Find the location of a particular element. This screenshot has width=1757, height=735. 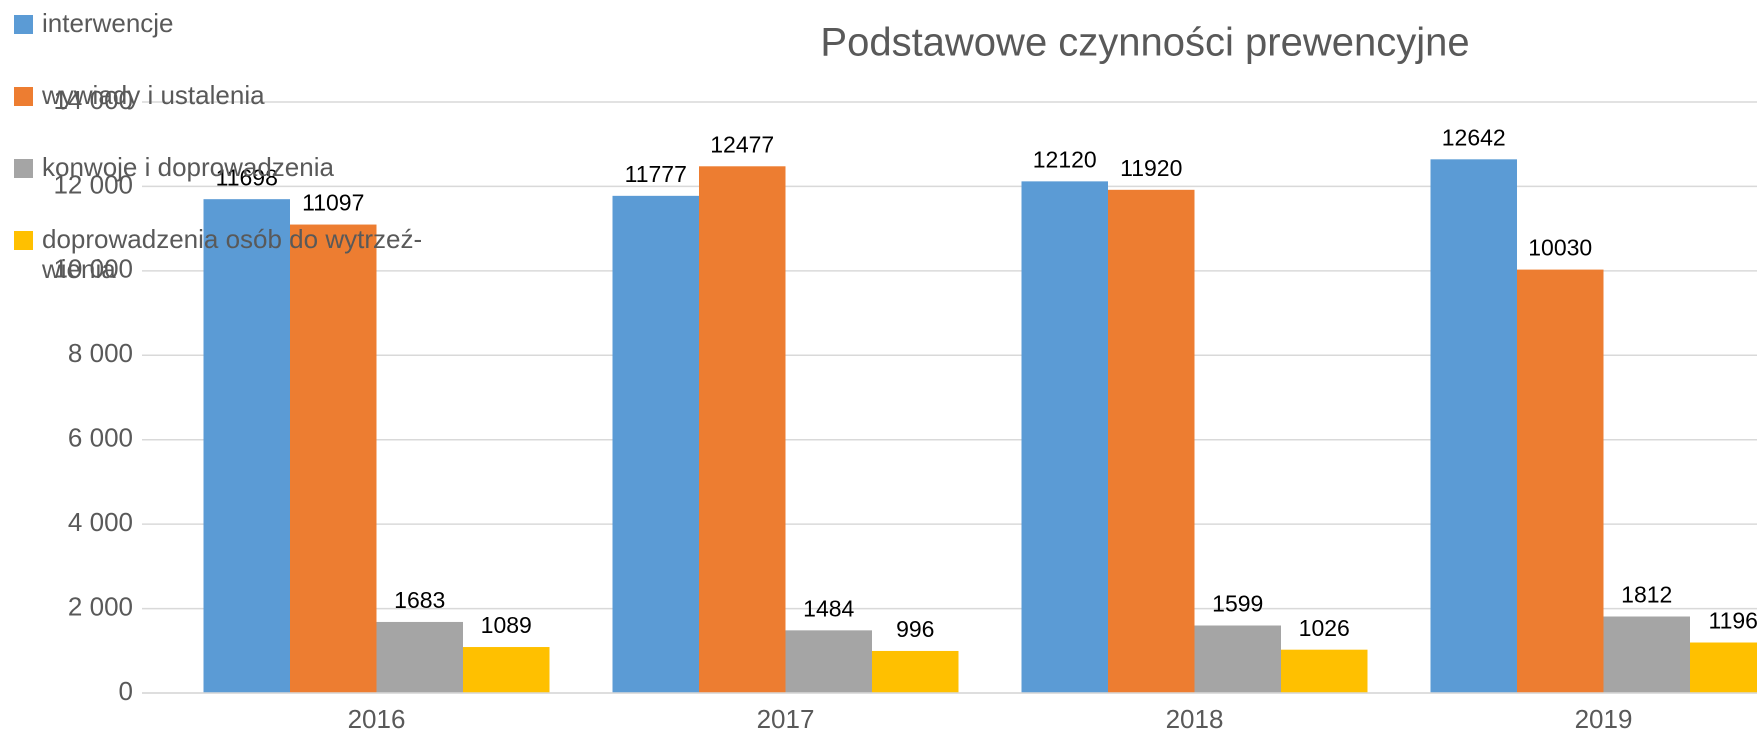

data-label: 1484 is located at coordinates (828, 608).